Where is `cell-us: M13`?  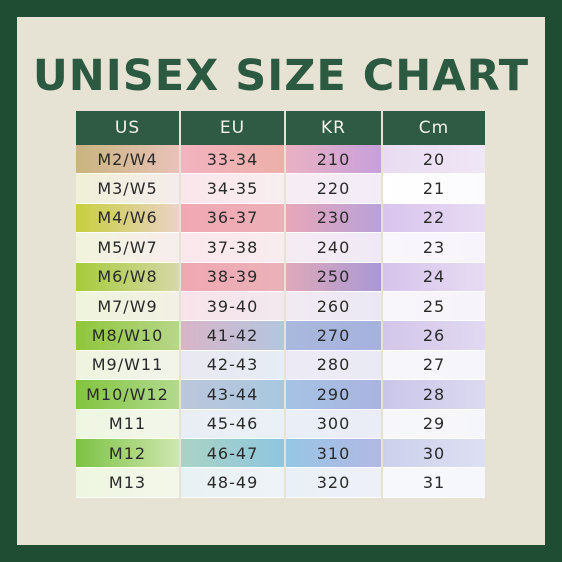
cell-us: M13 is located at coordinates (127, 483).